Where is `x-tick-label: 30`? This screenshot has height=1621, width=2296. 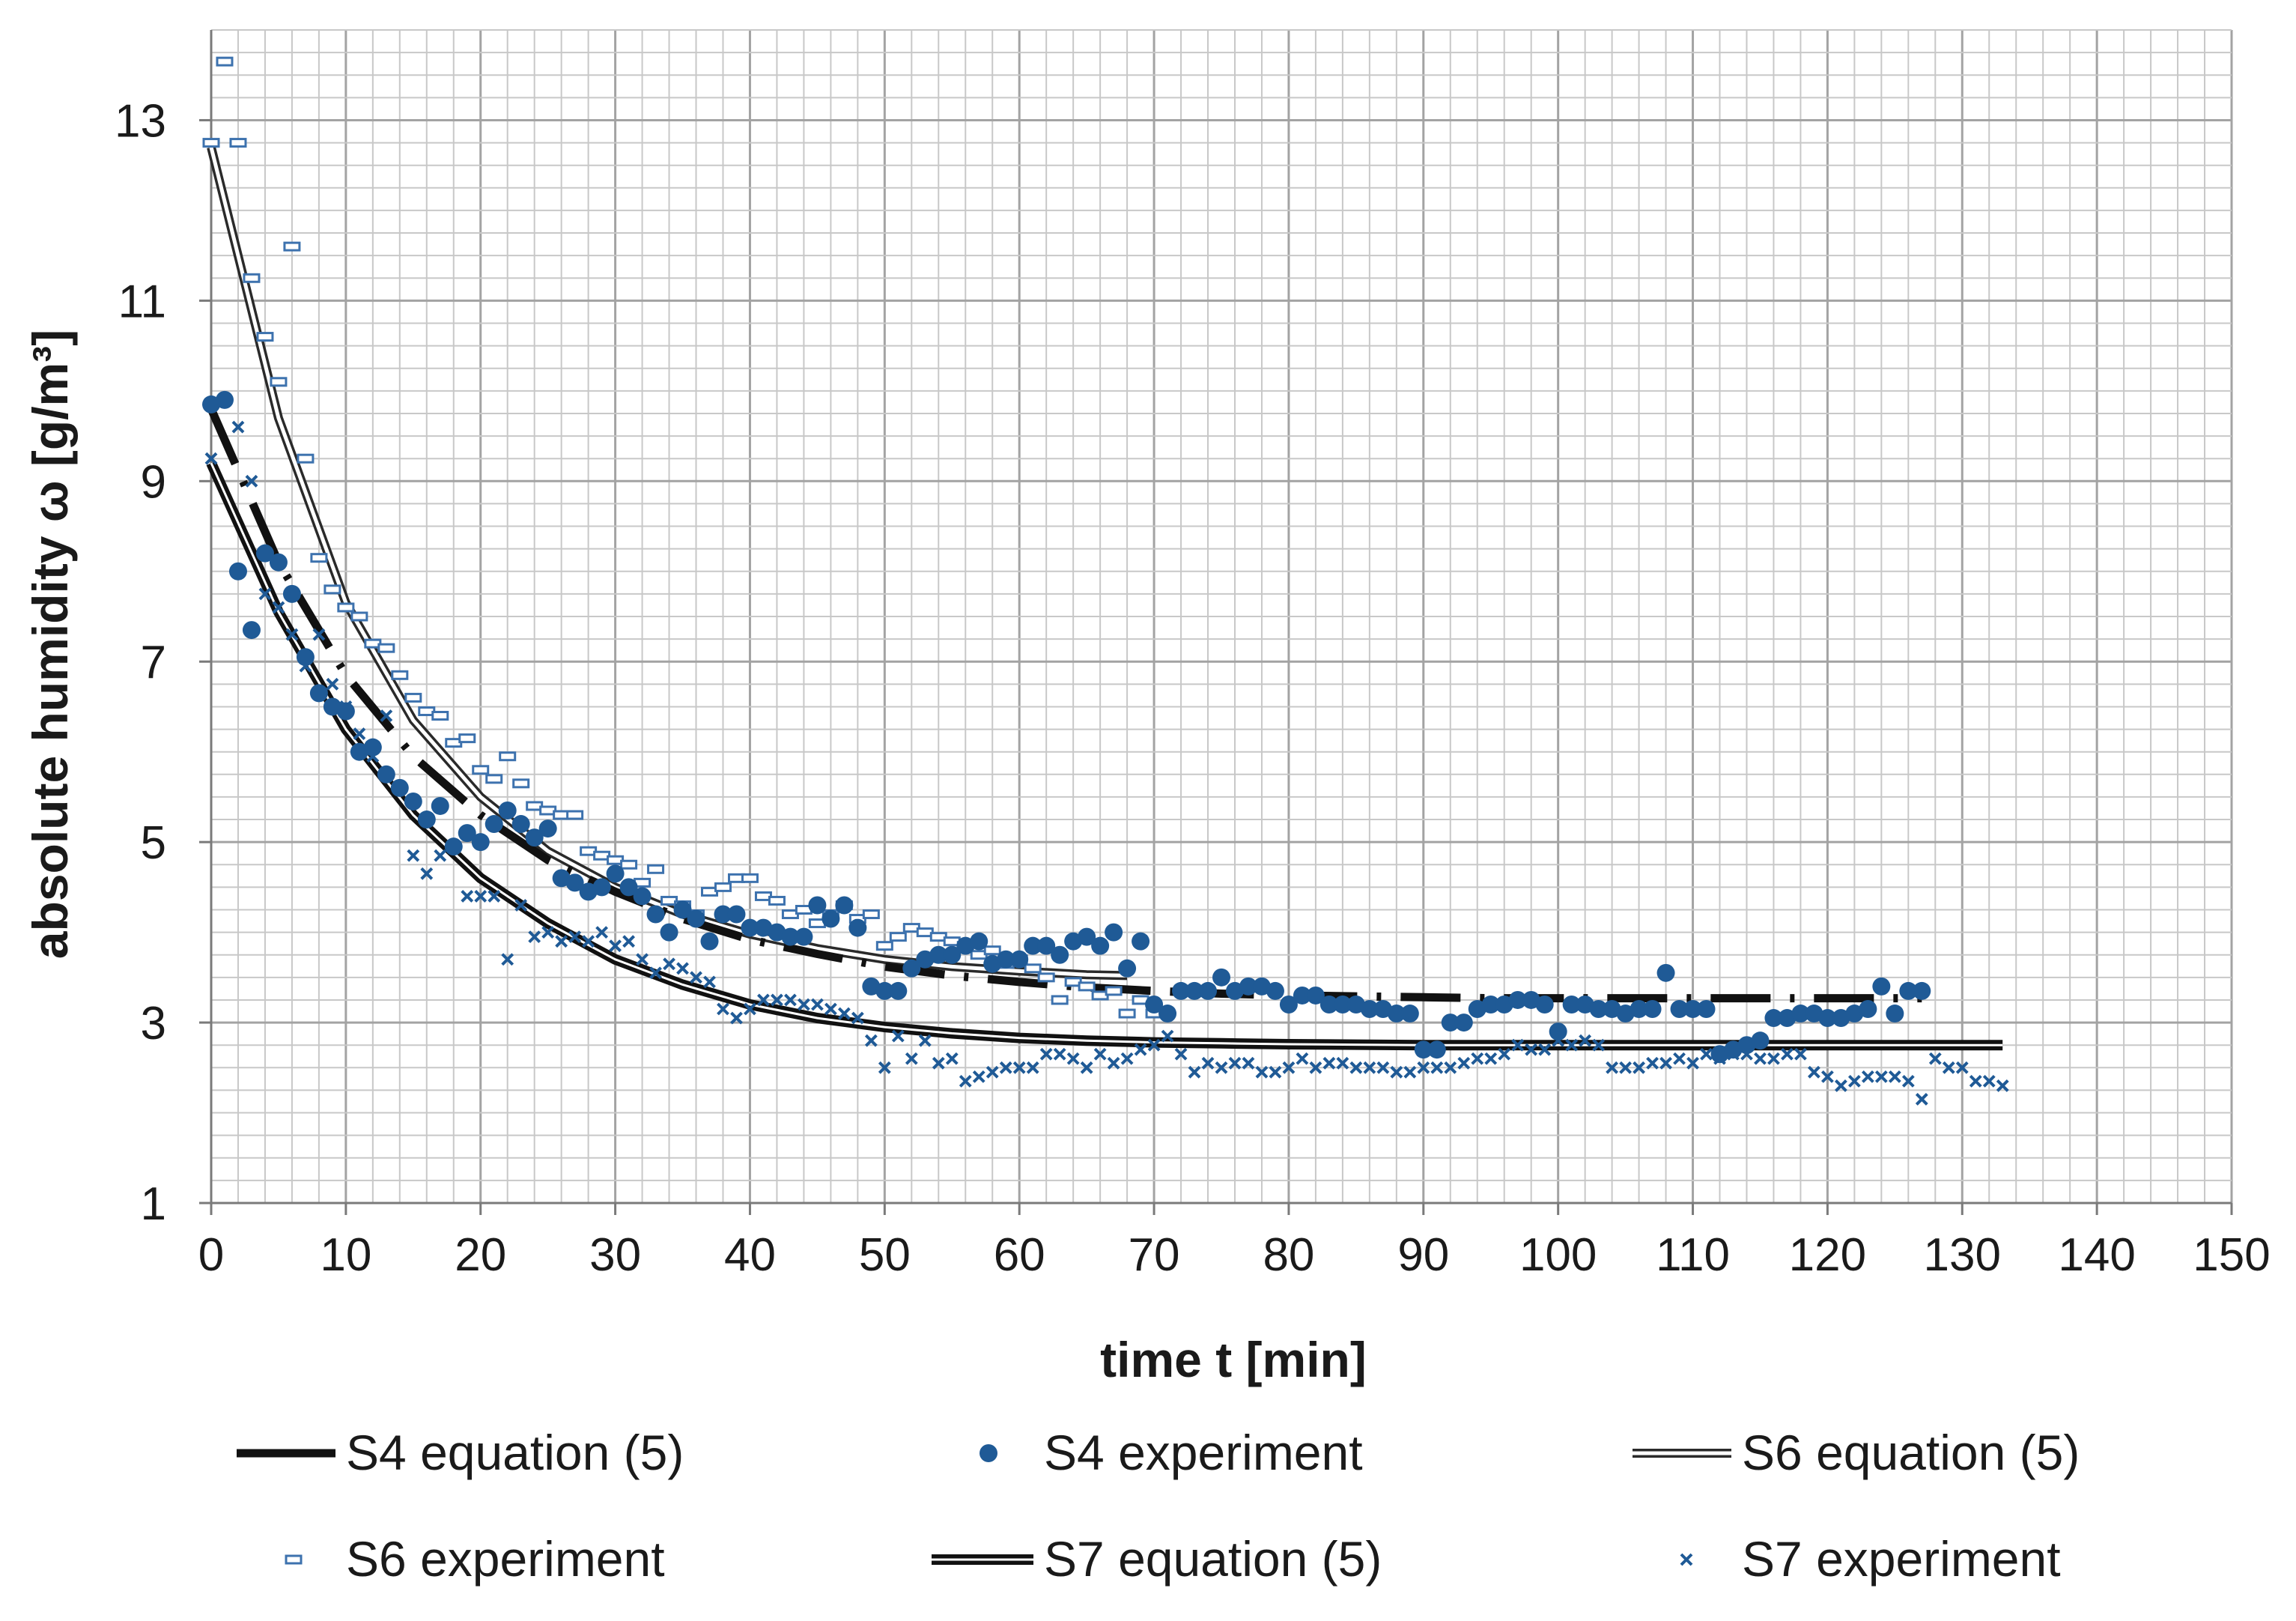
x-tick-label: 30 is located at coordinates (615, 1255).